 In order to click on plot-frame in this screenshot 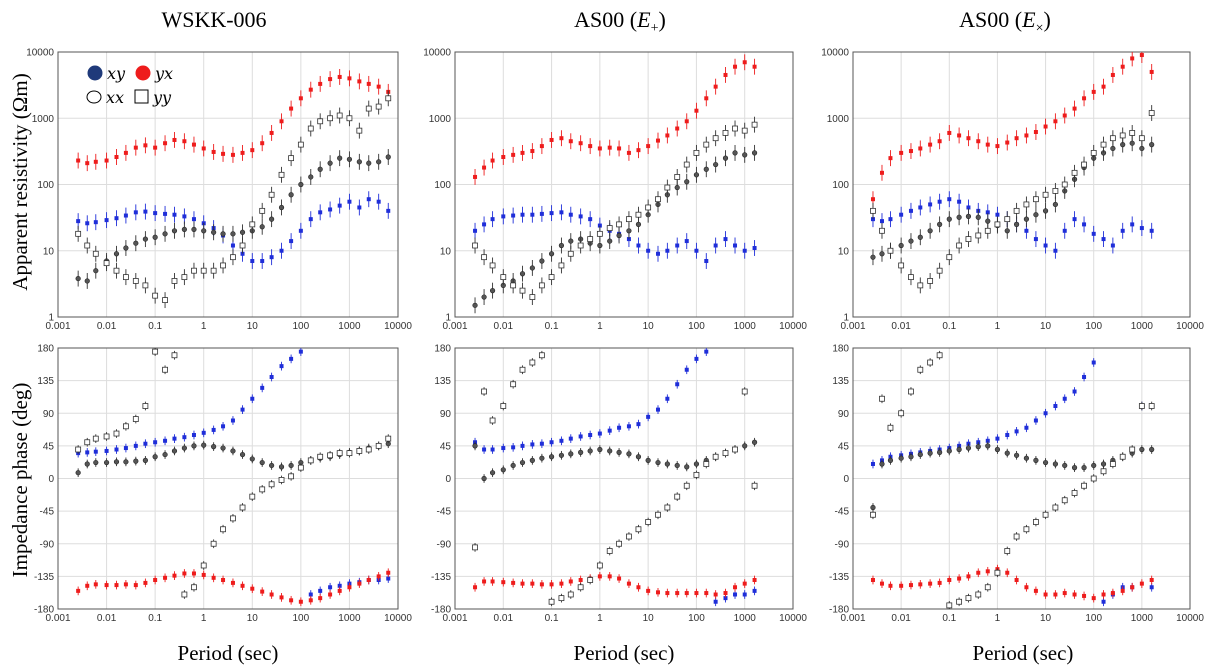, I will do `click(228, 478)`.